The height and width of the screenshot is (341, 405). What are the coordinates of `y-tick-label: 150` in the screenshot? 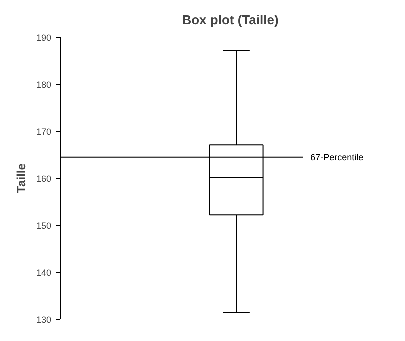 It's located at (44, 226).